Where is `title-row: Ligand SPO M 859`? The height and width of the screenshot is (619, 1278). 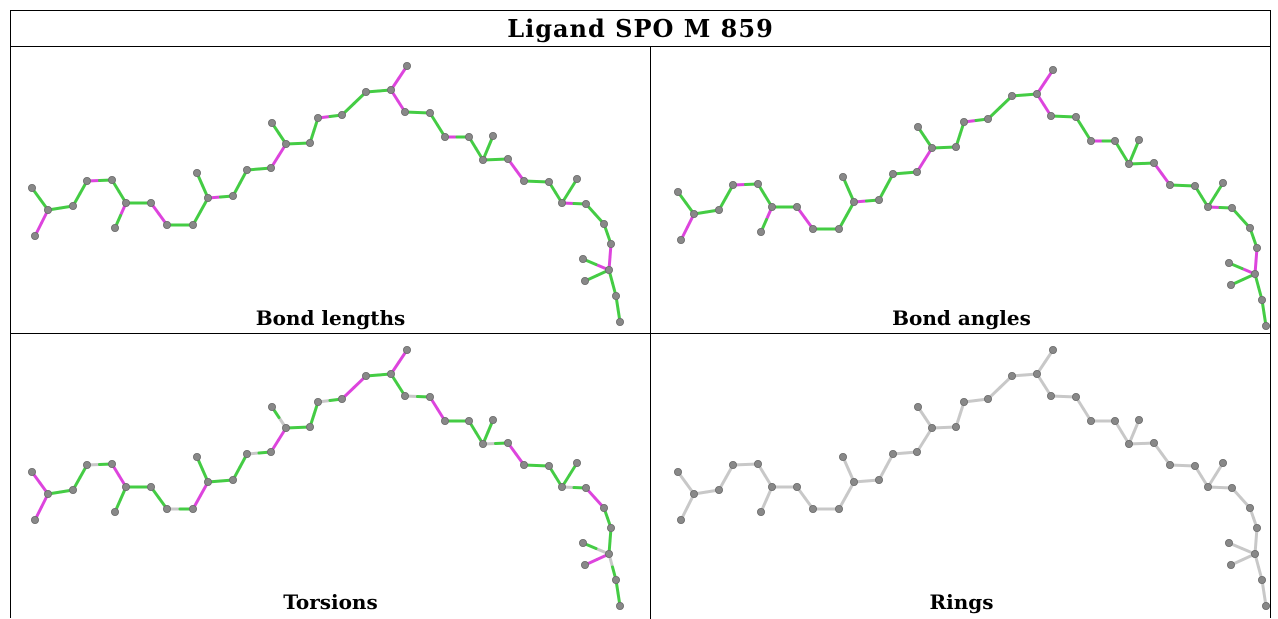 title-row: Ligand SPO M 859 is located at coordinates (640, 29).